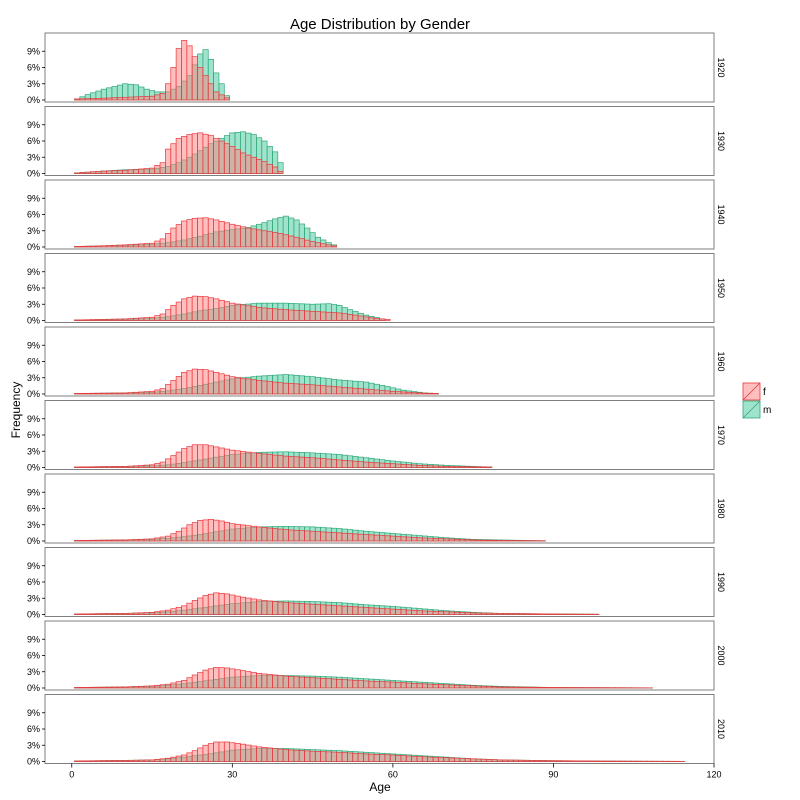  I want to click on panel-frame, so click(379, 508).